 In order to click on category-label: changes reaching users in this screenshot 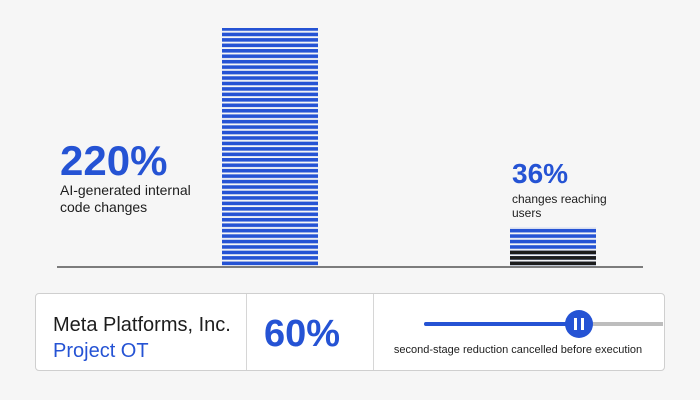, I will do `click(559, 206)`.